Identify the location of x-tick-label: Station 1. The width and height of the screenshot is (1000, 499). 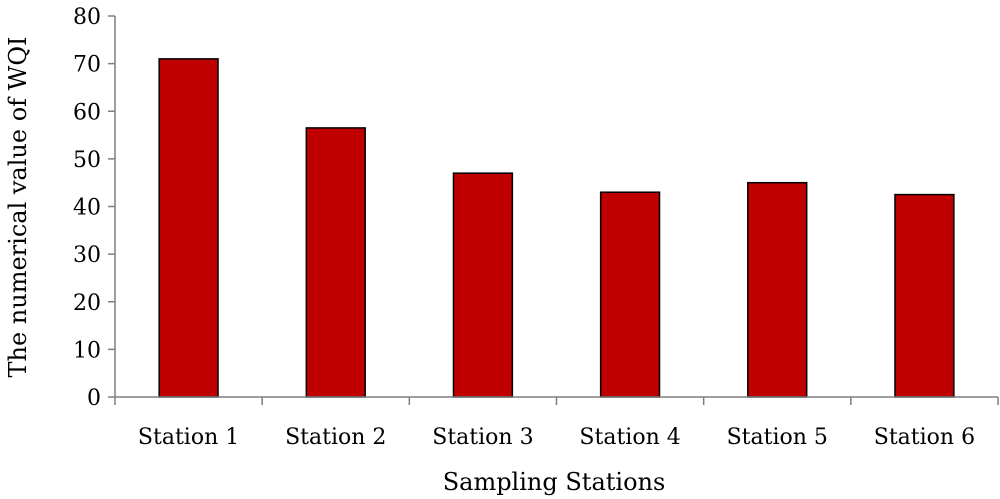
(188, 437).